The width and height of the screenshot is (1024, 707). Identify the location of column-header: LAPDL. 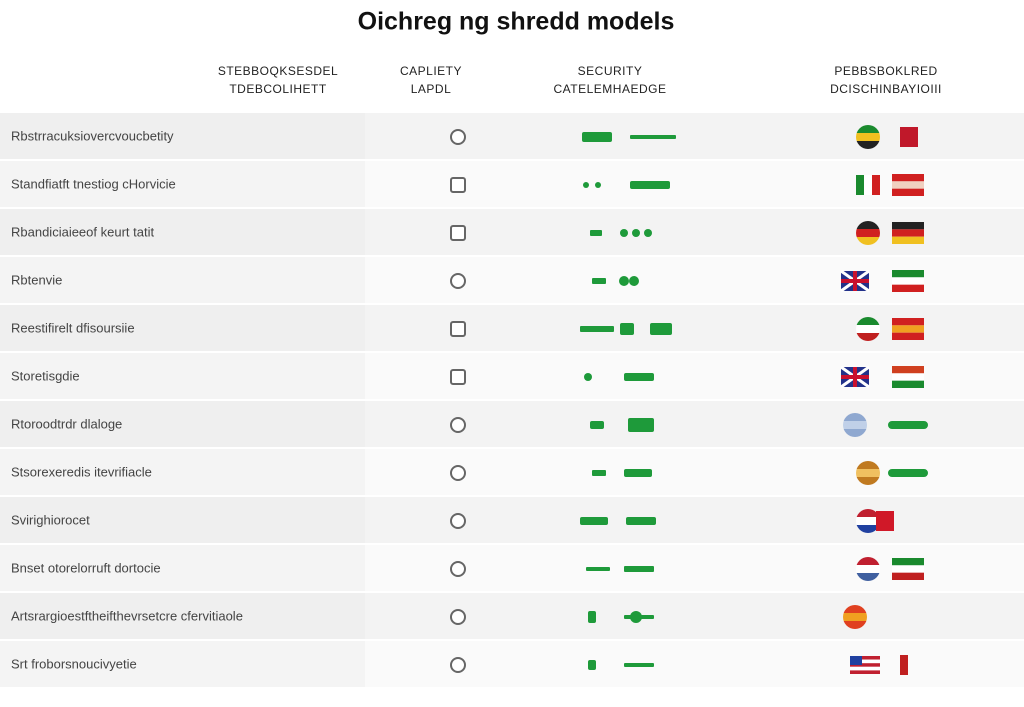
(431, 89).